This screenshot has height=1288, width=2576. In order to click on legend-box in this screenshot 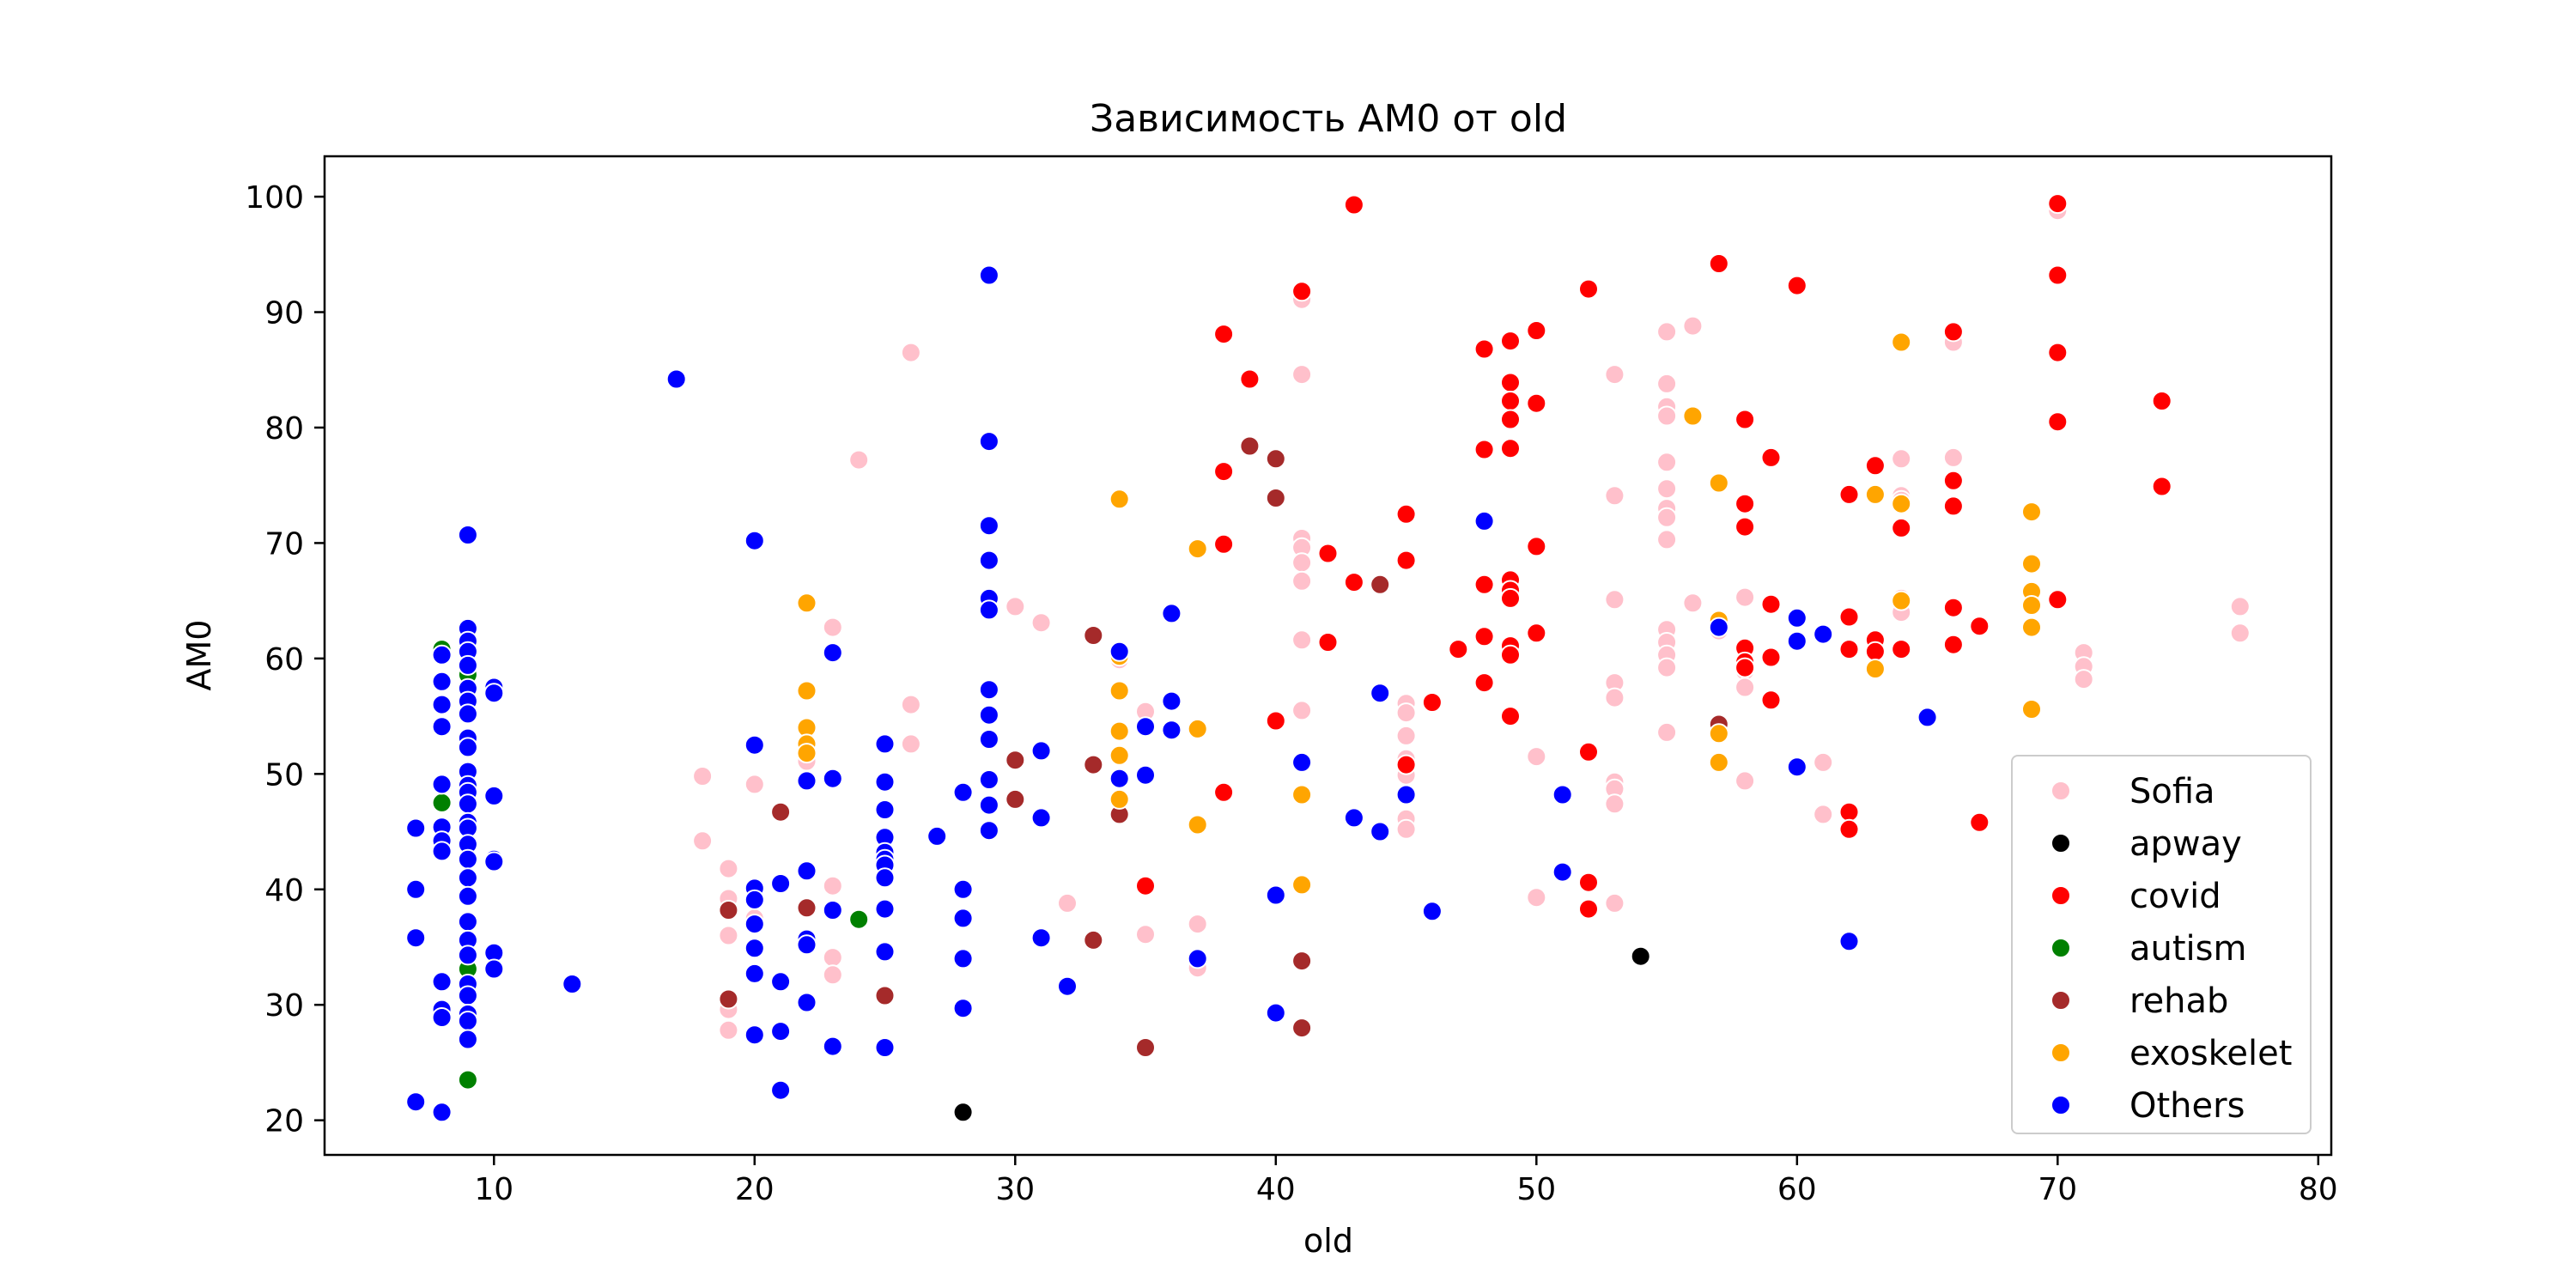, I will do `click(2162, 944)`.